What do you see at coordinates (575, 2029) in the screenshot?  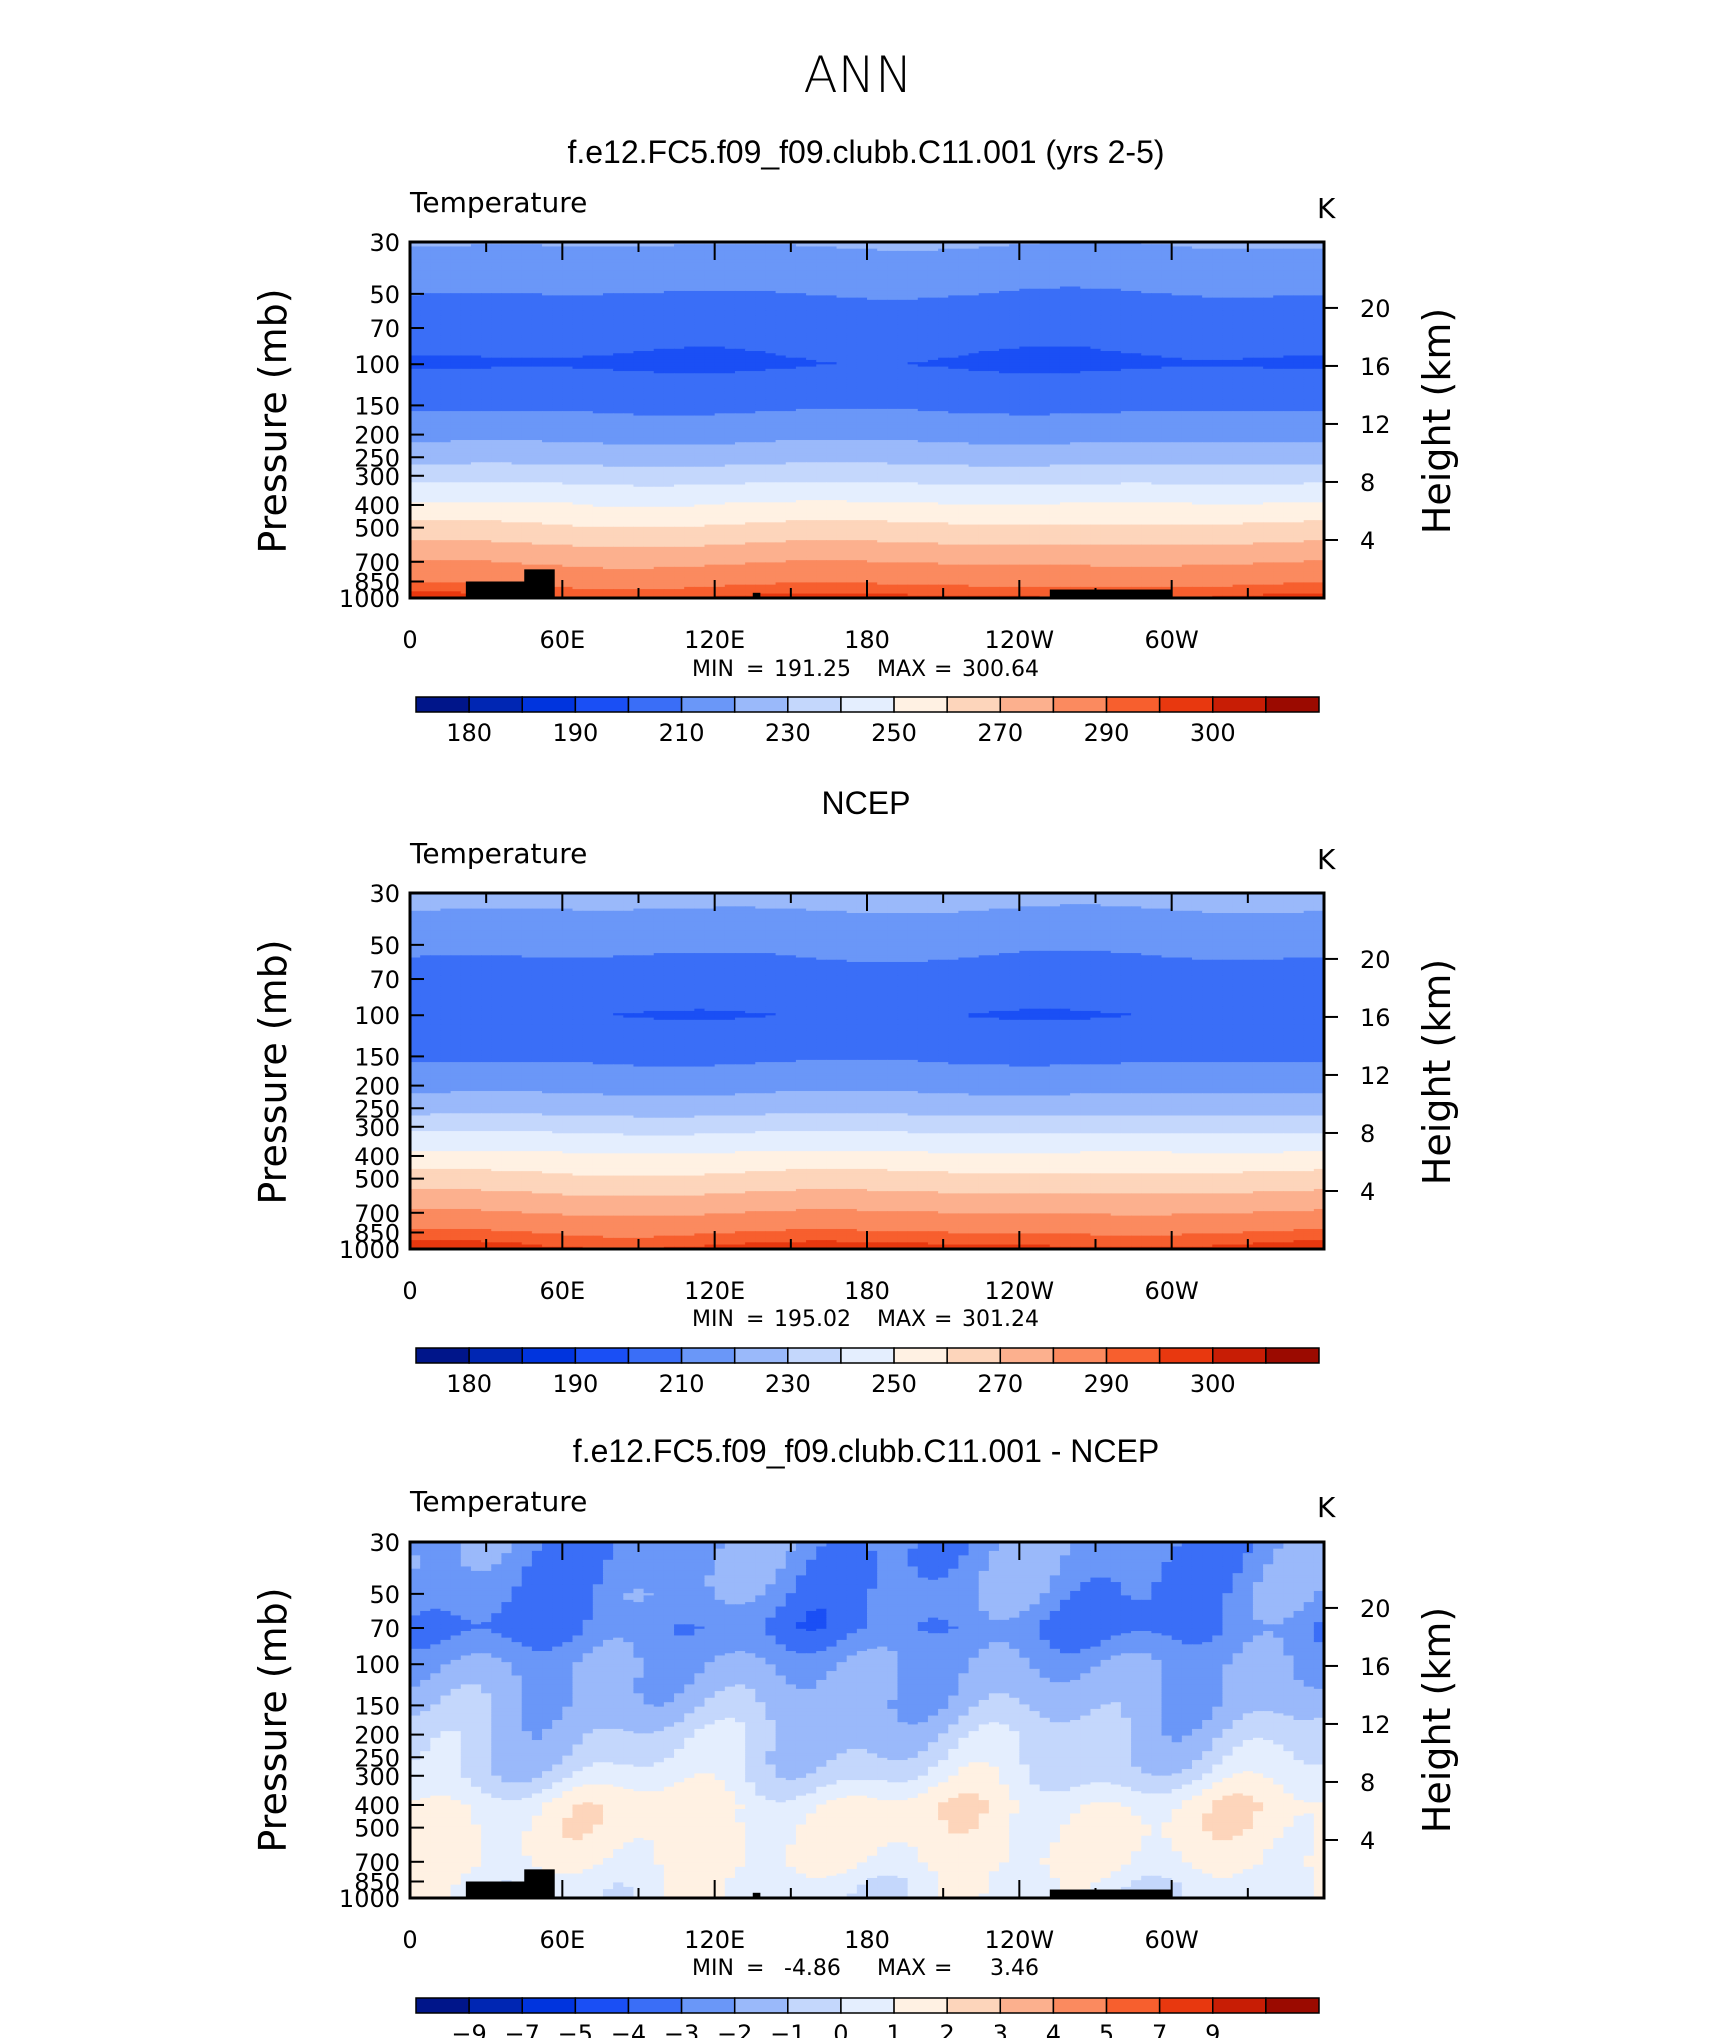 I see `colorbar-label: −5` at bounding box center [575, 2029].